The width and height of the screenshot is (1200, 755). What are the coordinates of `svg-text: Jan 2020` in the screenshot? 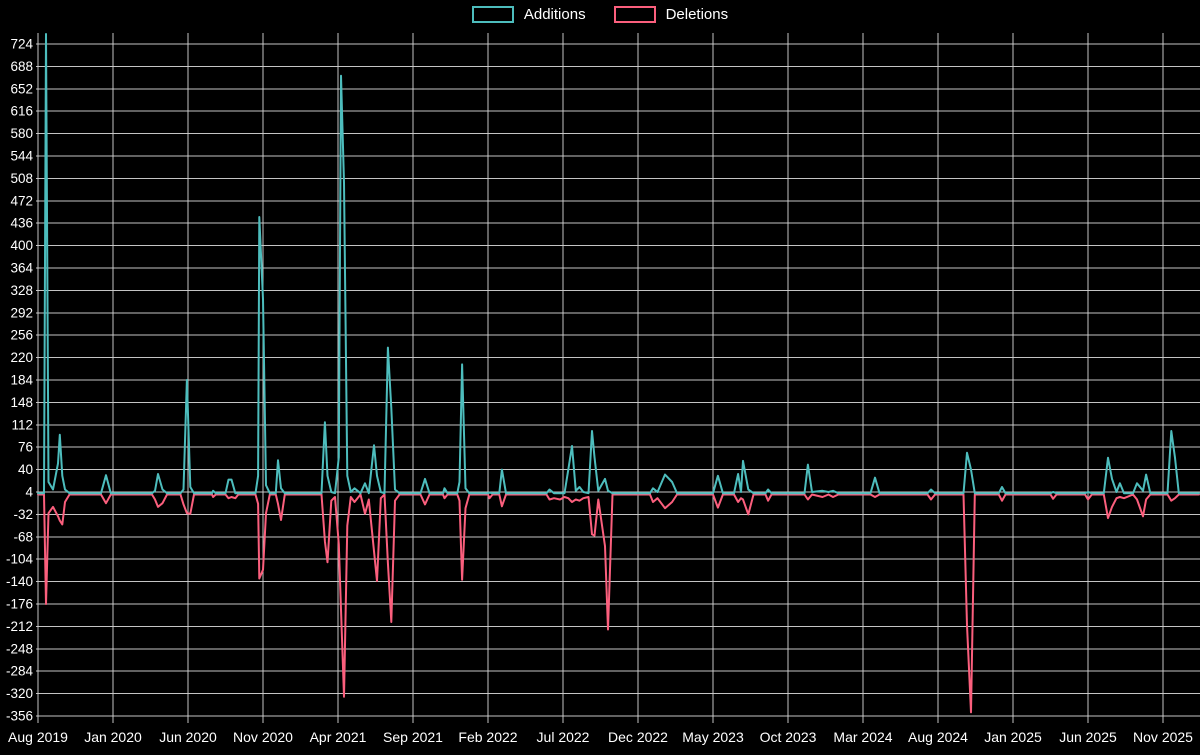 It's located at (113, 737).